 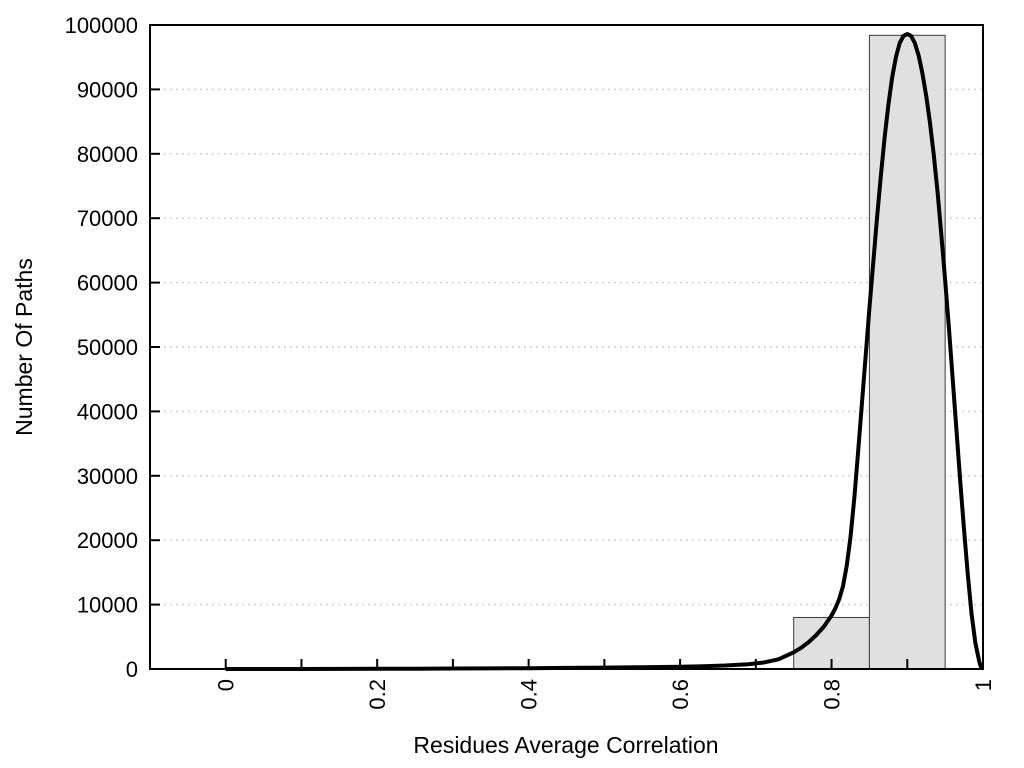 What do you see at coordinates (529, 694) in the screenshot?
I see `x-tick-label: 0.4` at bounding box center [529, 694].